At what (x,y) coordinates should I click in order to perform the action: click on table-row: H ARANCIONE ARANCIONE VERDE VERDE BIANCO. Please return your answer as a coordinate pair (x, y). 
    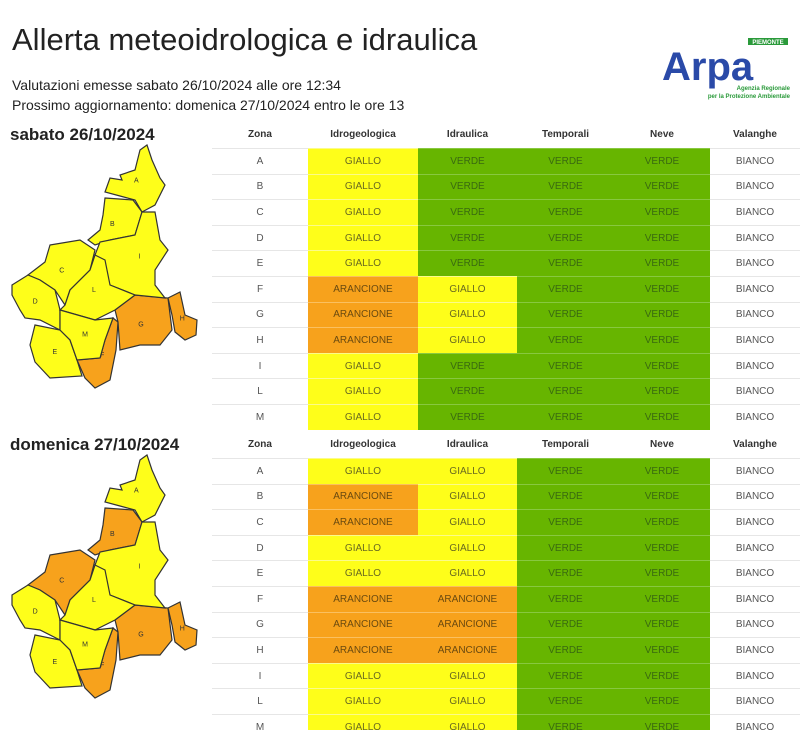
    Looking at the image, I should click on (506, 650).